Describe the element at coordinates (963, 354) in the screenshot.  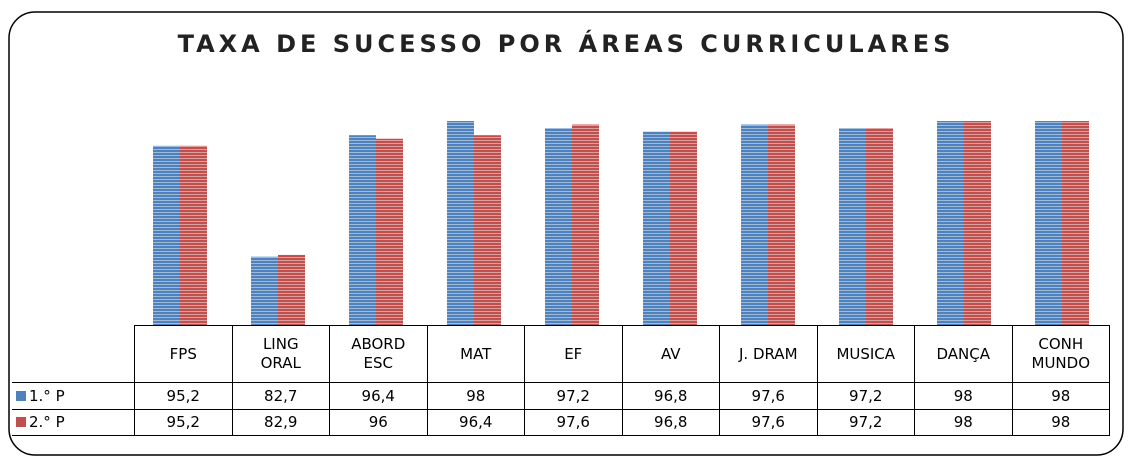
I see `category-label: DANÇA` at that location.